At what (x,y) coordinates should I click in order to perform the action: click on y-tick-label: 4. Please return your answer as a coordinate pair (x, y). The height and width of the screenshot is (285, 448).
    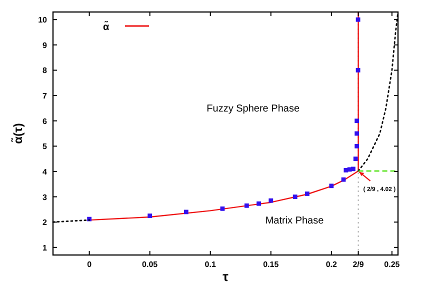
    Looking at the image, I should click on (45, 171).